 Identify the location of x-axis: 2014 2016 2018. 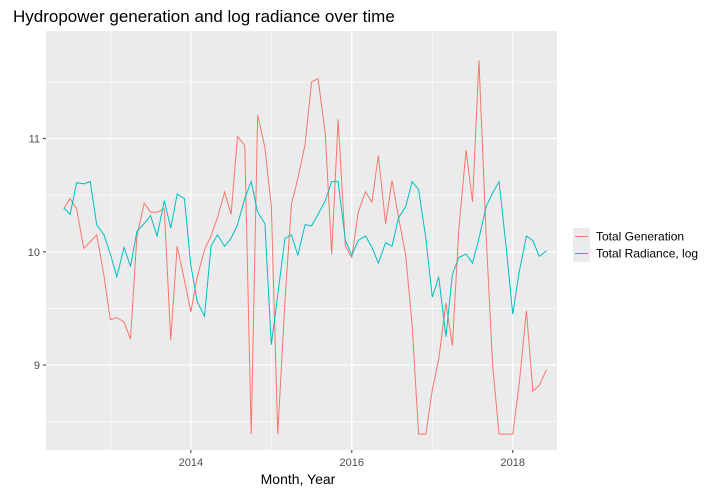
(352, 459).